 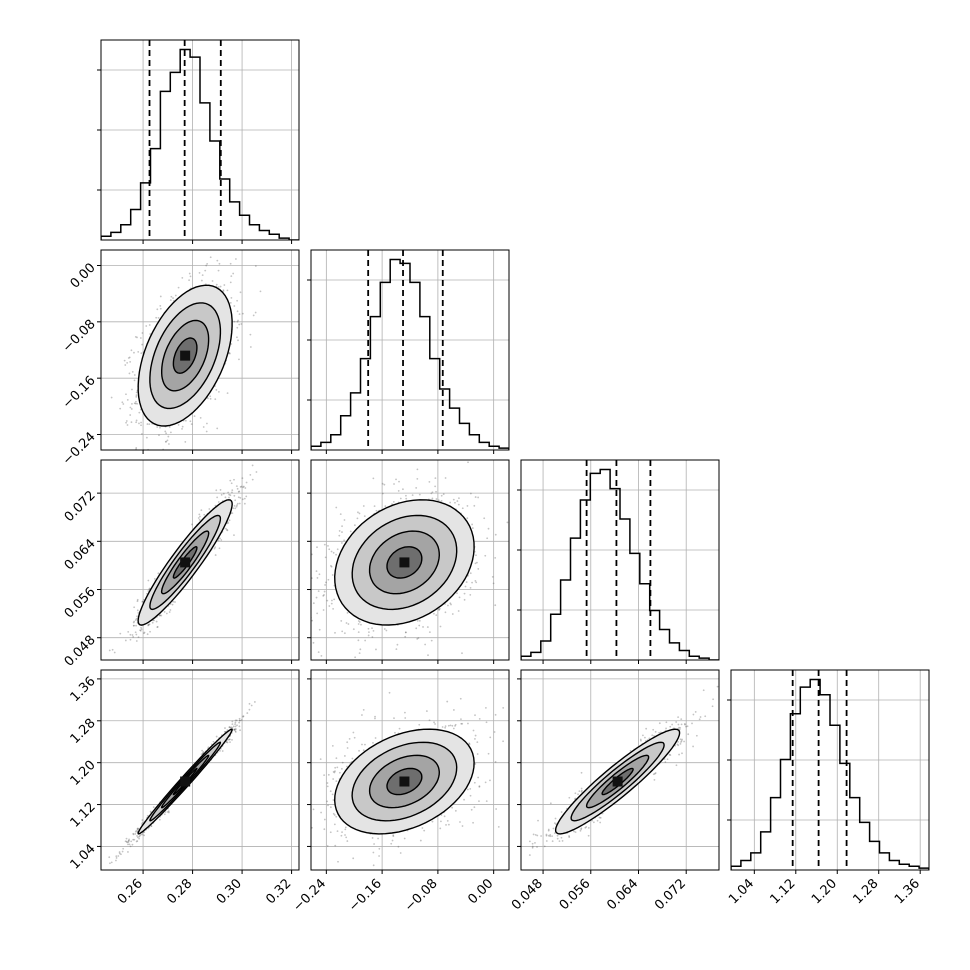 I want to click on density-peak, so click(x=185, y=781).